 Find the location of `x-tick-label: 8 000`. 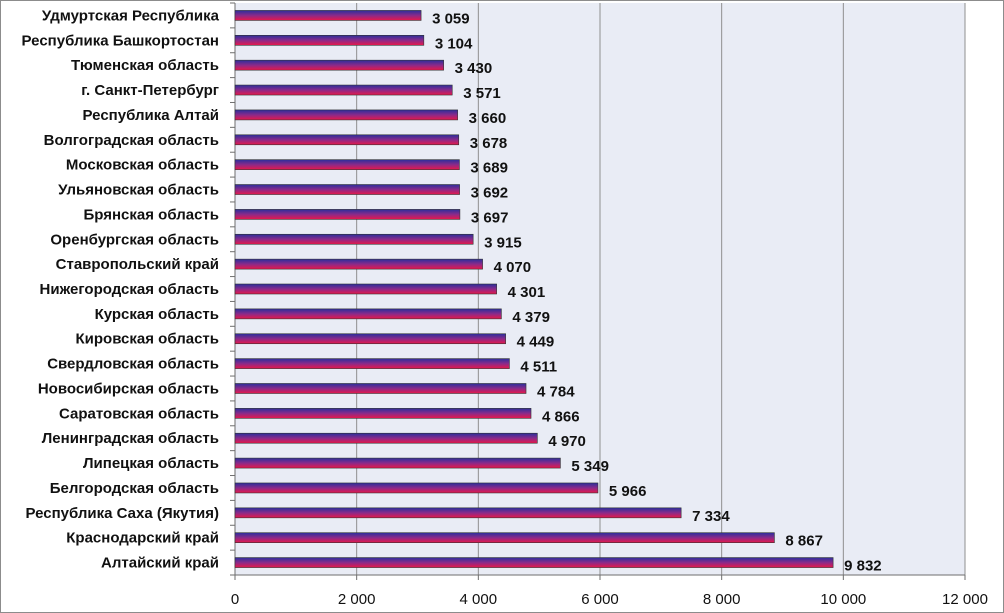

x-tick-label: 8 000 is located at coordinates (722, 599).